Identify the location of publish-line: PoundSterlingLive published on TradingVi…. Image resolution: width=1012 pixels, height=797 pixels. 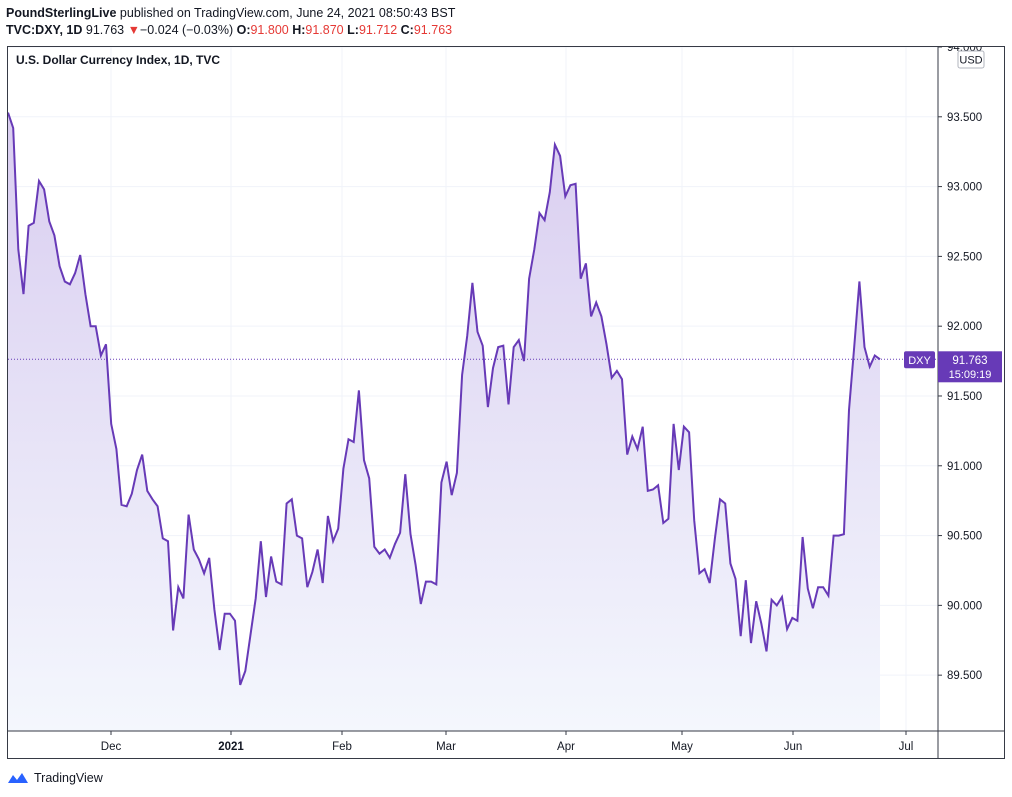
(230, 13).